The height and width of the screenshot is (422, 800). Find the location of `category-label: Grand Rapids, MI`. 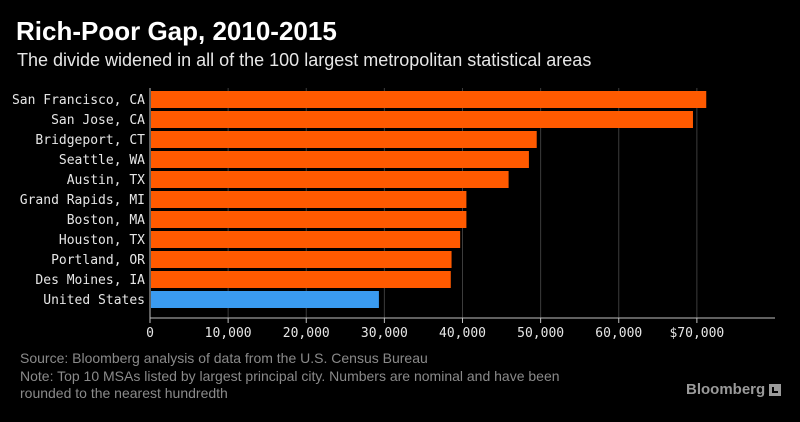

category-label: Grand Rapids, MI is located at coordinates (82, 200).